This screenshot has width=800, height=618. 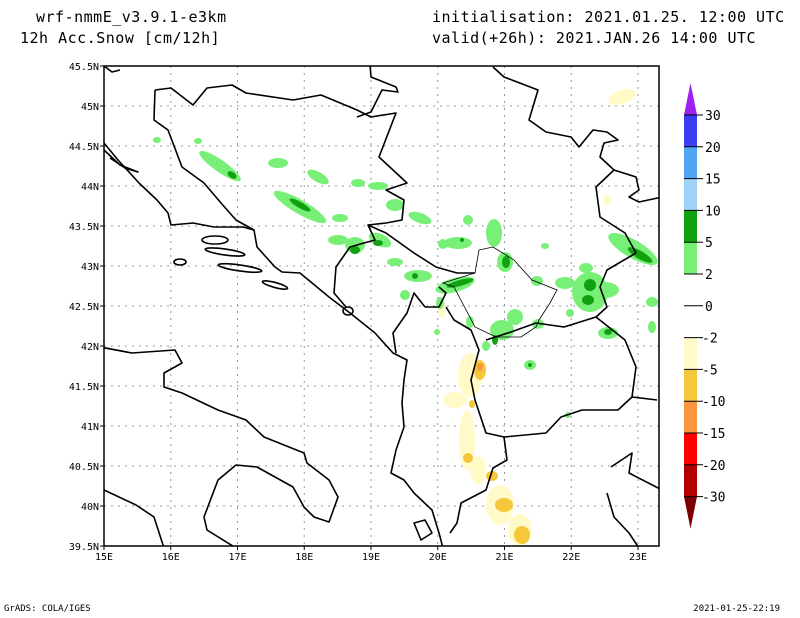 I want to click on lon-tick-label: 20E, so click(x=438, y=557).